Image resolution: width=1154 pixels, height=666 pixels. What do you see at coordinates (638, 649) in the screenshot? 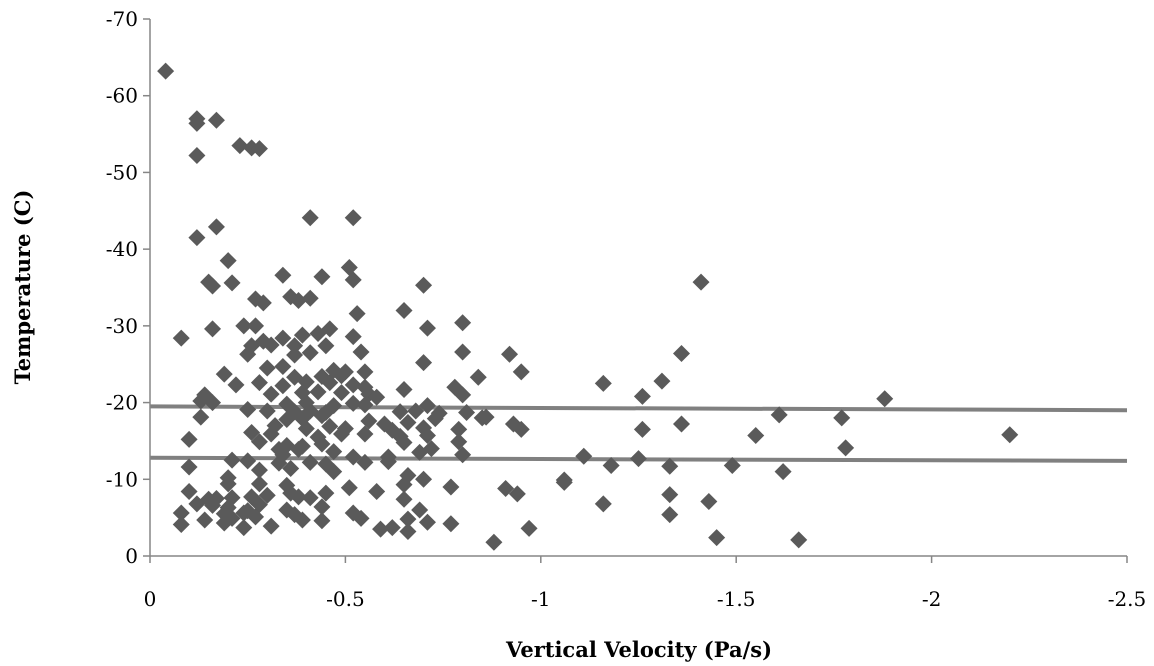
I see `x-axis-title: Vertical Velocity (Pa/s)` at bounding box center [638, 649].